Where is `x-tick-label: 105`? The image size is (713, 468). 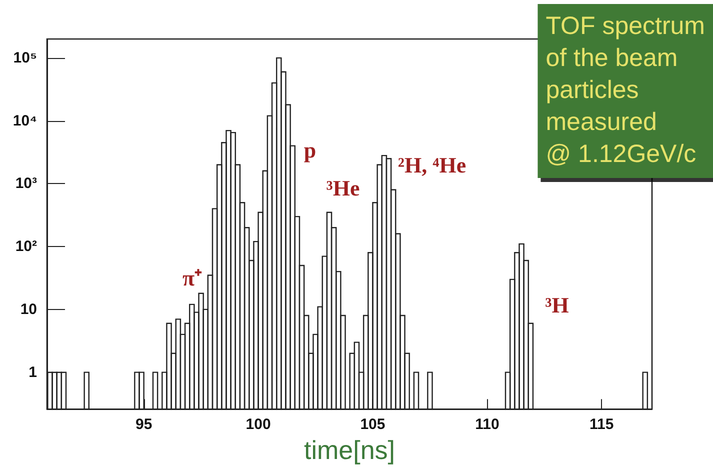
x-tick-label: 105 is located at coordinates (373, 425).